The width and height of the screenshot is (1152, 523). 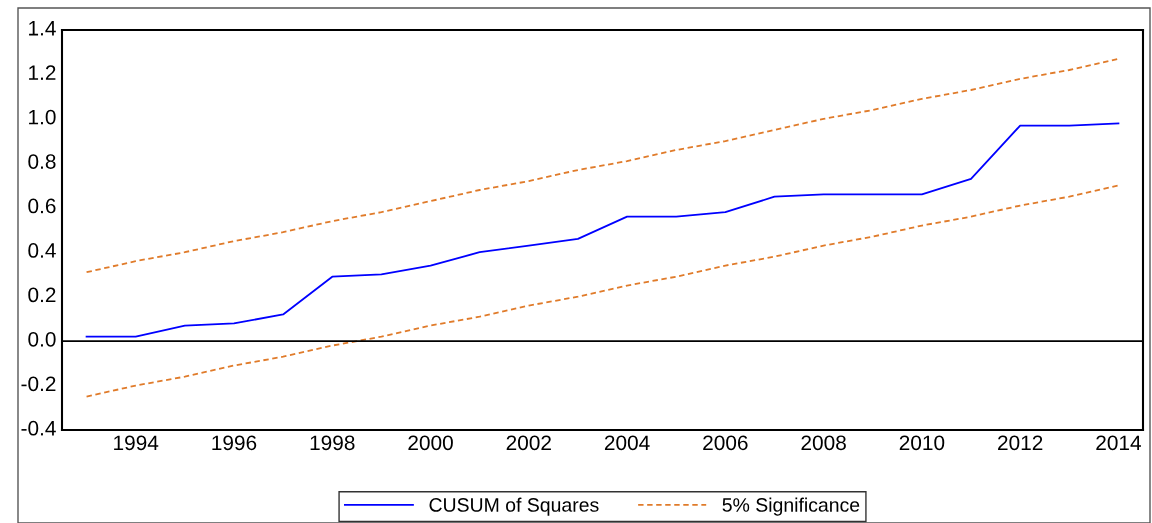 I want to click on x-tick-label: 2002, so click(x=528, y=443).